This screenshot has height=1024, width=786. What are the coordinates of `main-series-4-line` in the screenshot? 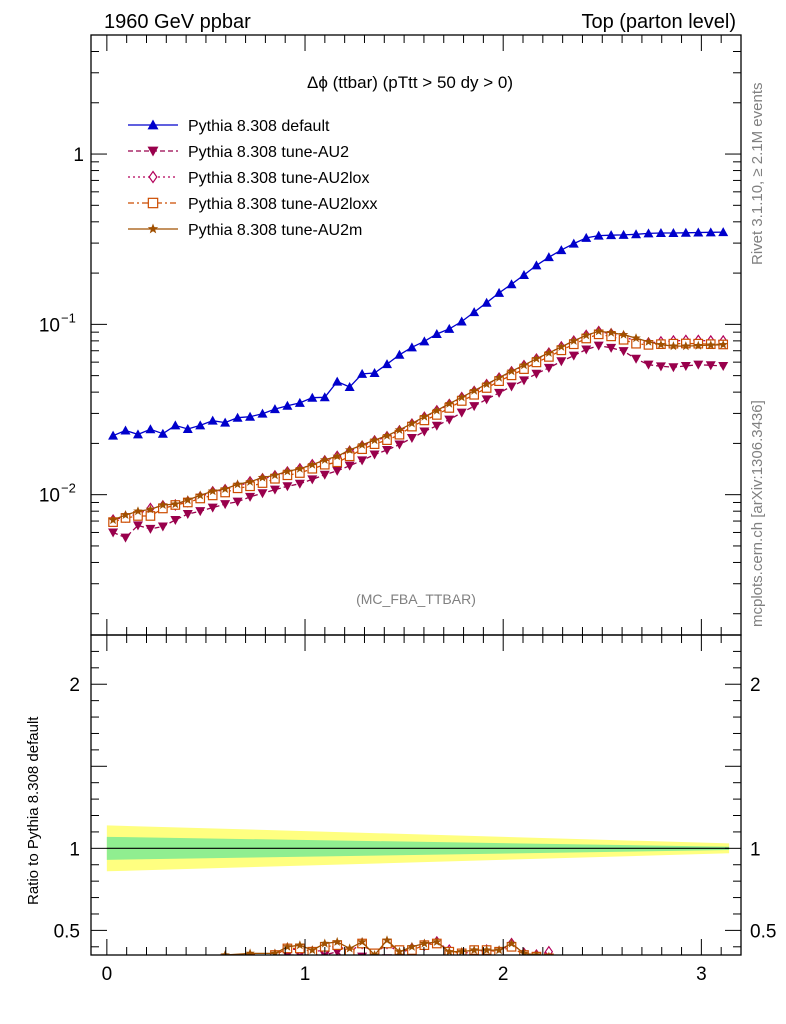 It's located at (418, 425).